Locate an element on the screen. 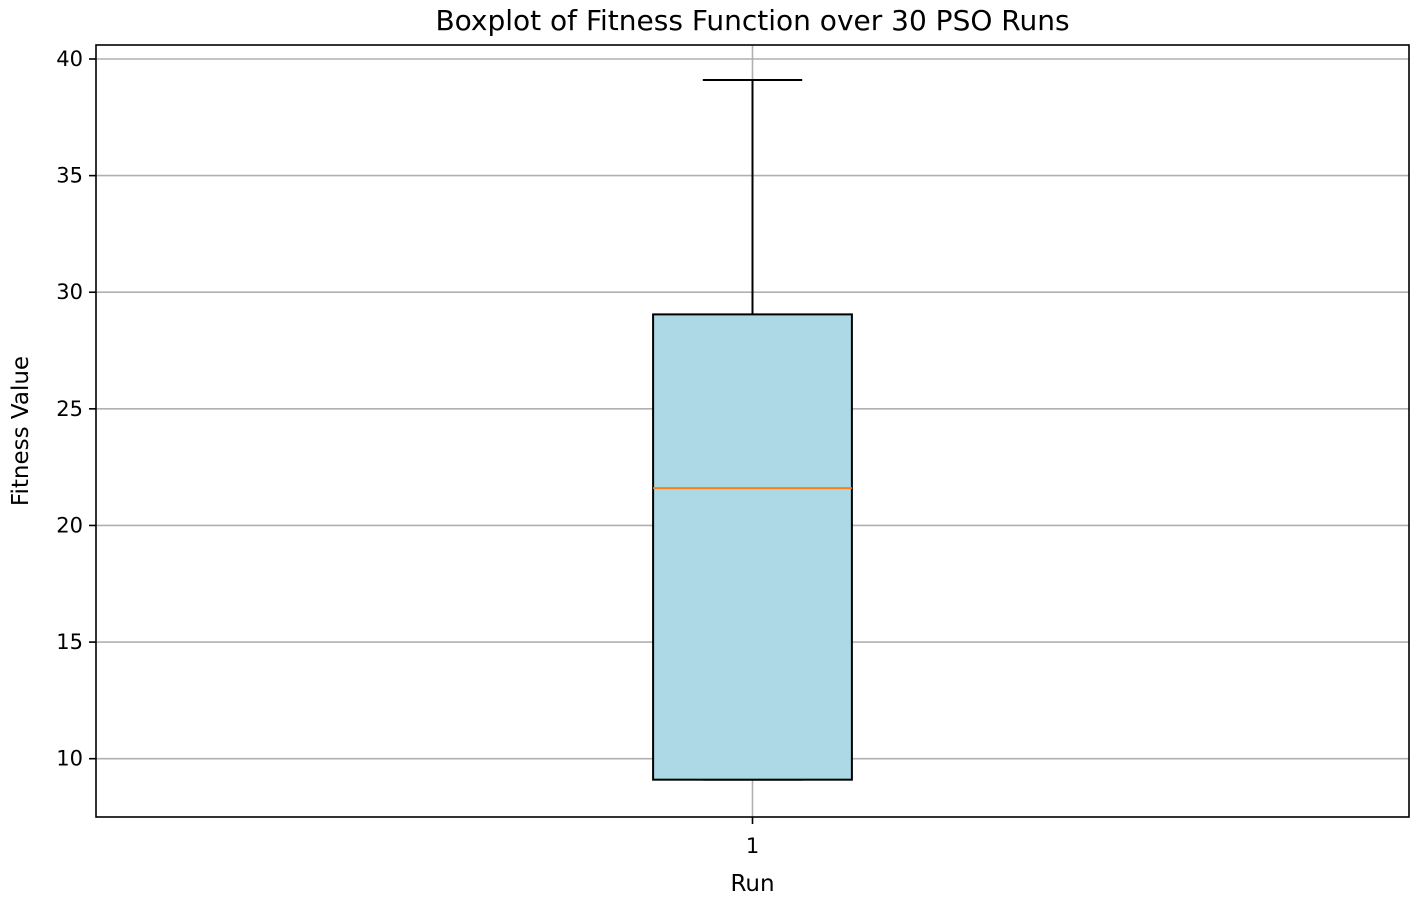  x-axis-label: Run is located at coordinates (752, 884).